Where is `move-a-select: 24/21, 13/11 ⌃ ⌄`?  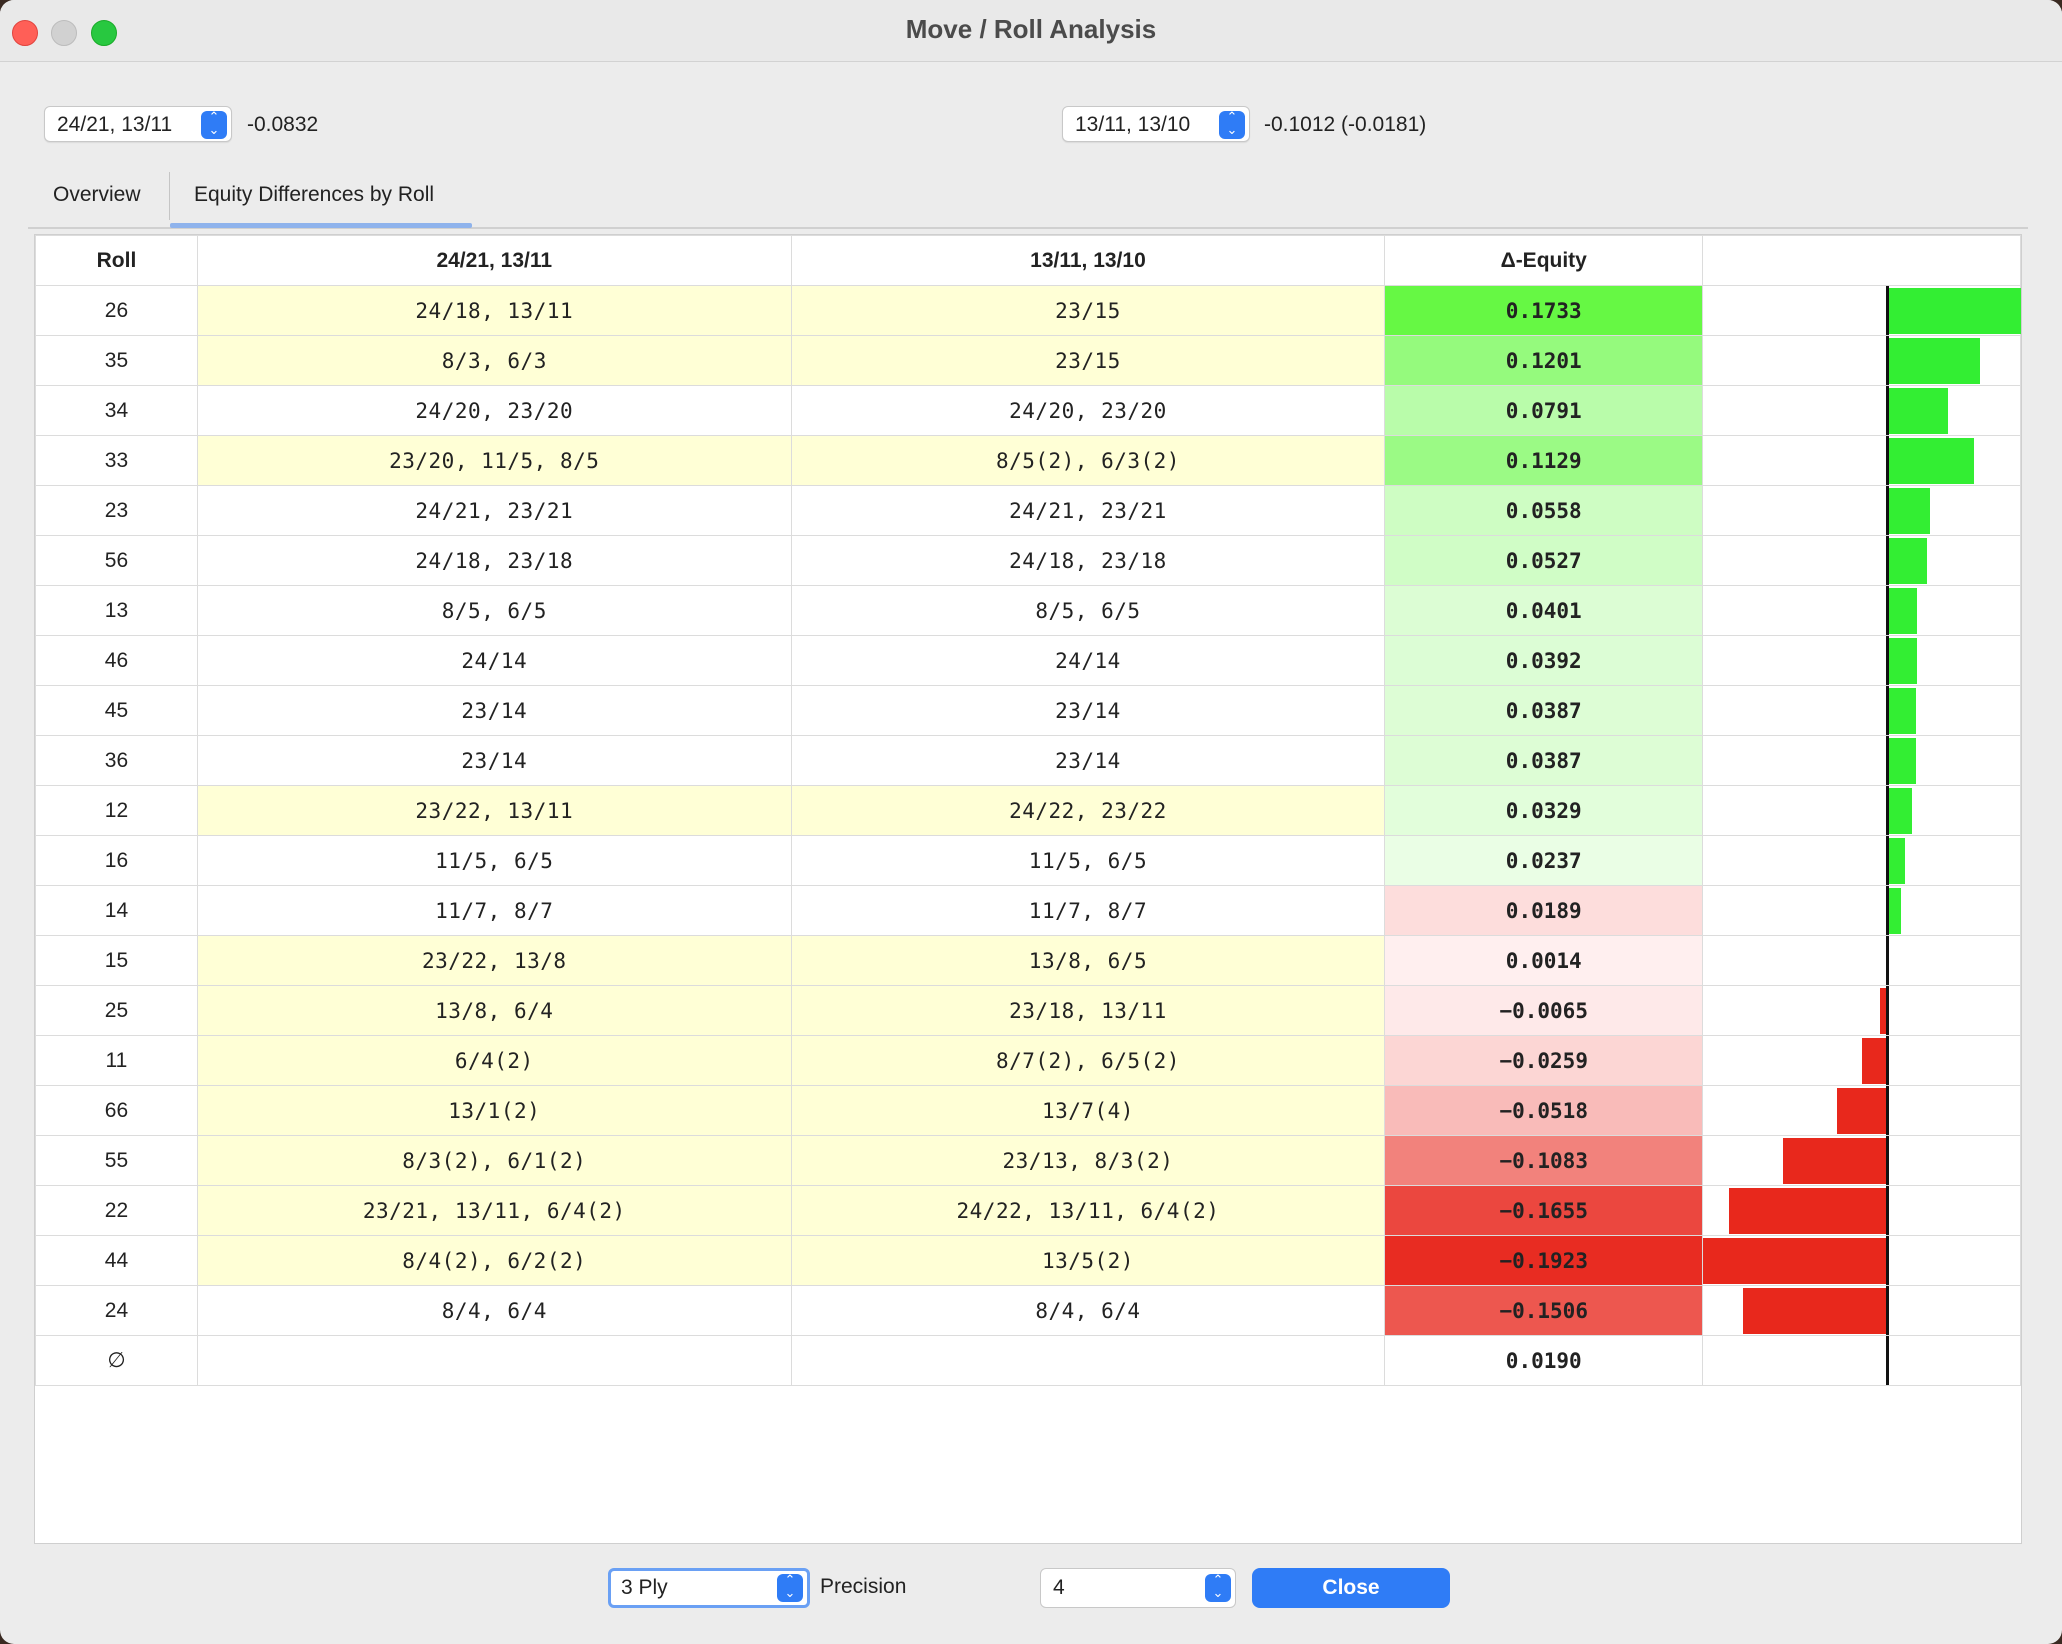 move-a-select: 24/21, 13/11 ⌃ ⌄ is located at coordinates (138, 124).